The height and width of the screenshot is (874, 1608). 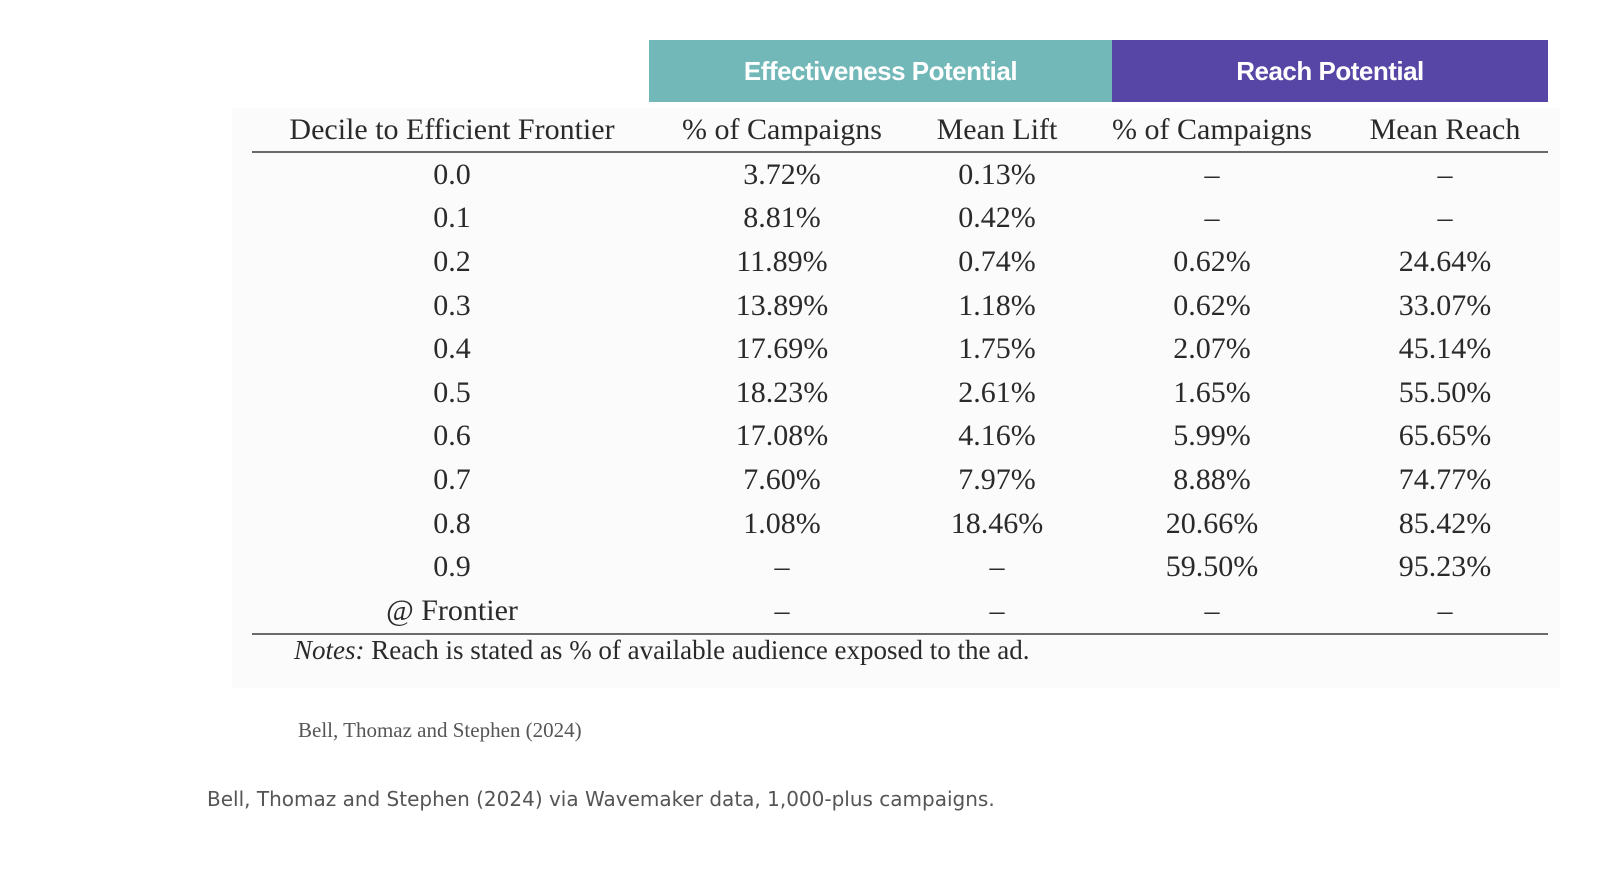 I want to click on cell-mean-reach: 85.42%, so click(x=1445, y=523).